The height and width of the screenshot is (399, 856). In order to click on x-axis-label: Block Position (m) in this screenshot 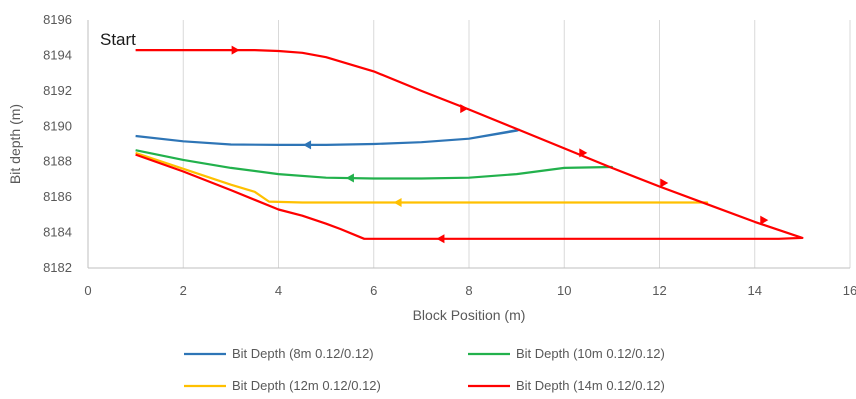, I will do `click(469, 315)`.